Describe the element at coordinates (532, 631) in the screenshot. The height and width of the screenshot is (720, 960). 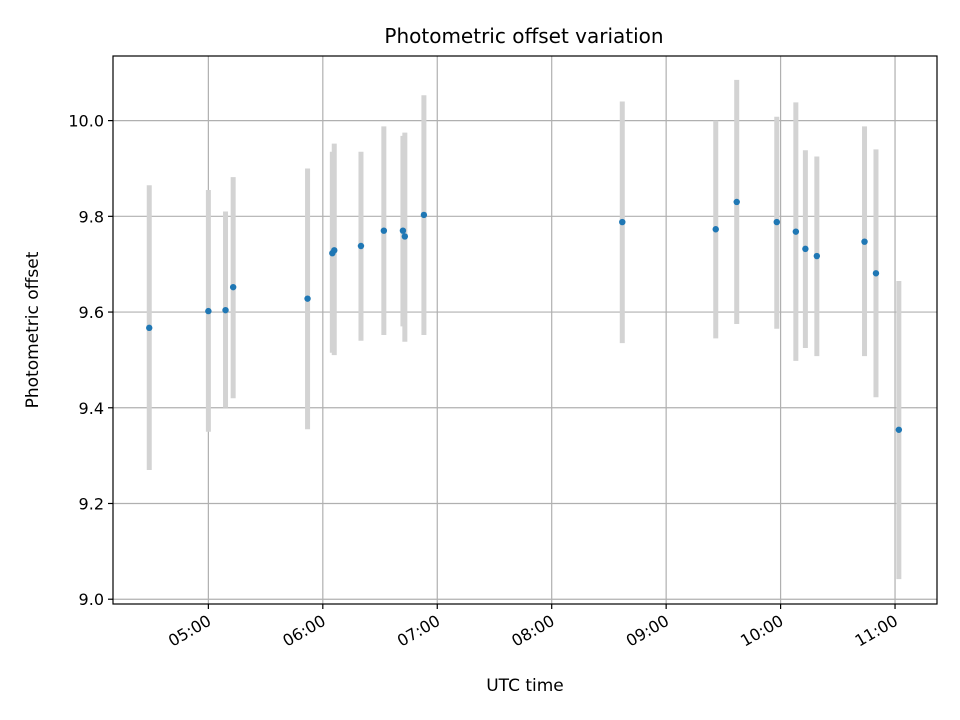
I see `x-tick-label: 08:00` at that location.